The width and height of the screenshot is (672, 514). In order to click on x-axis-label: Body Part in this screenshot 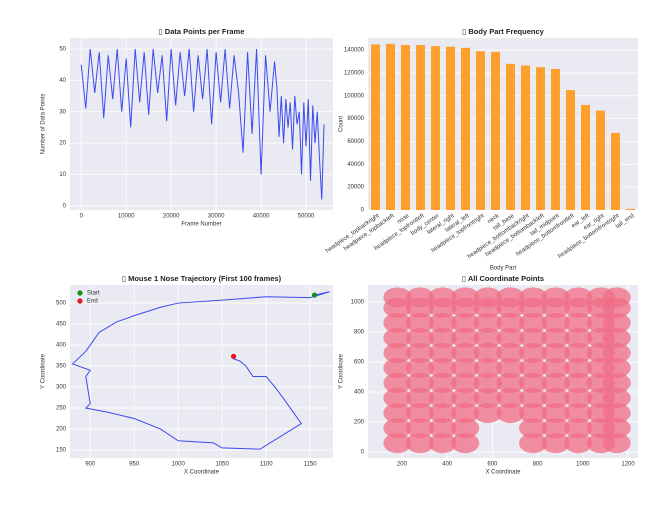, I will do `click(503, 269)`.